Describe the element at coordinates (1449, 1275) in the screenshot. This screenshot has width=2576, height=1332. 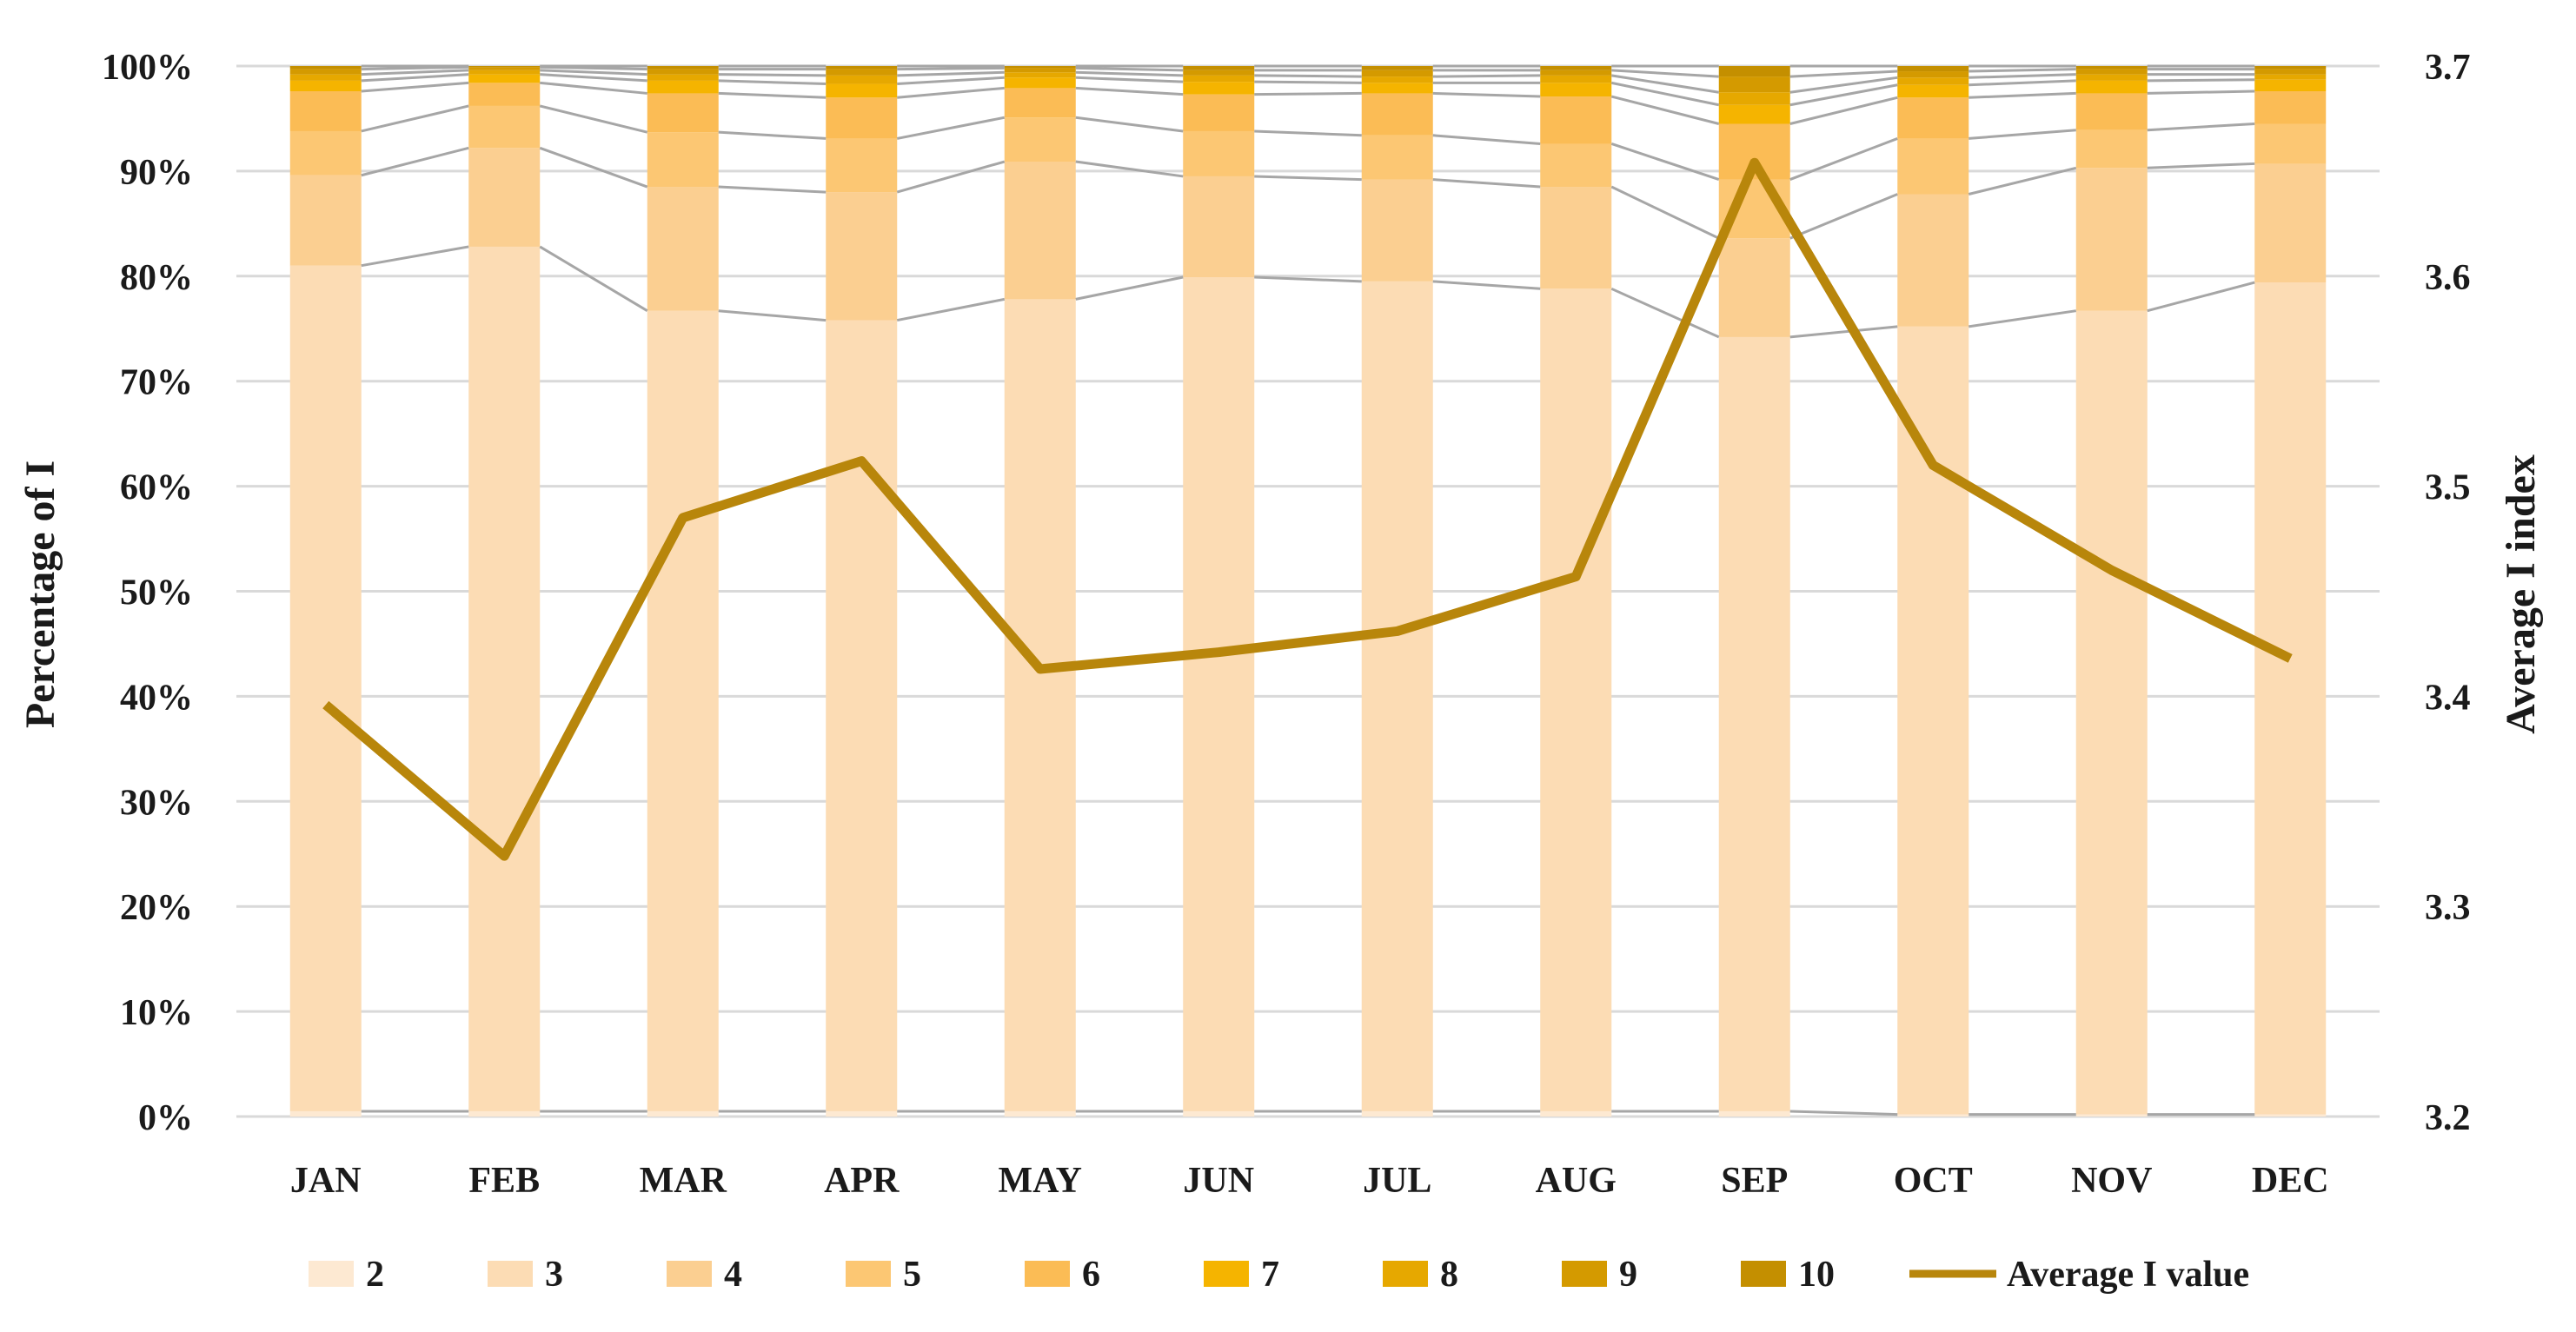
I see `legend-label: 8` at that location.